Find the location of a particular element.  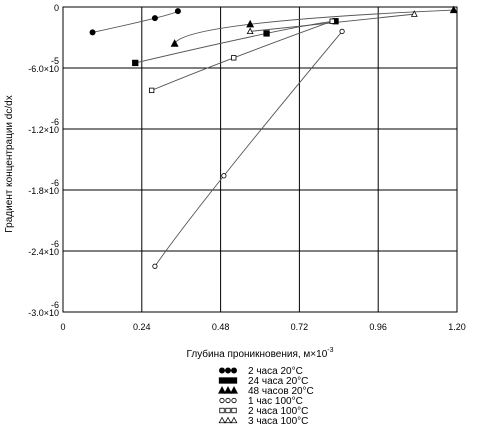

x-tick-label: 0 is located at coordinates (62, 327).